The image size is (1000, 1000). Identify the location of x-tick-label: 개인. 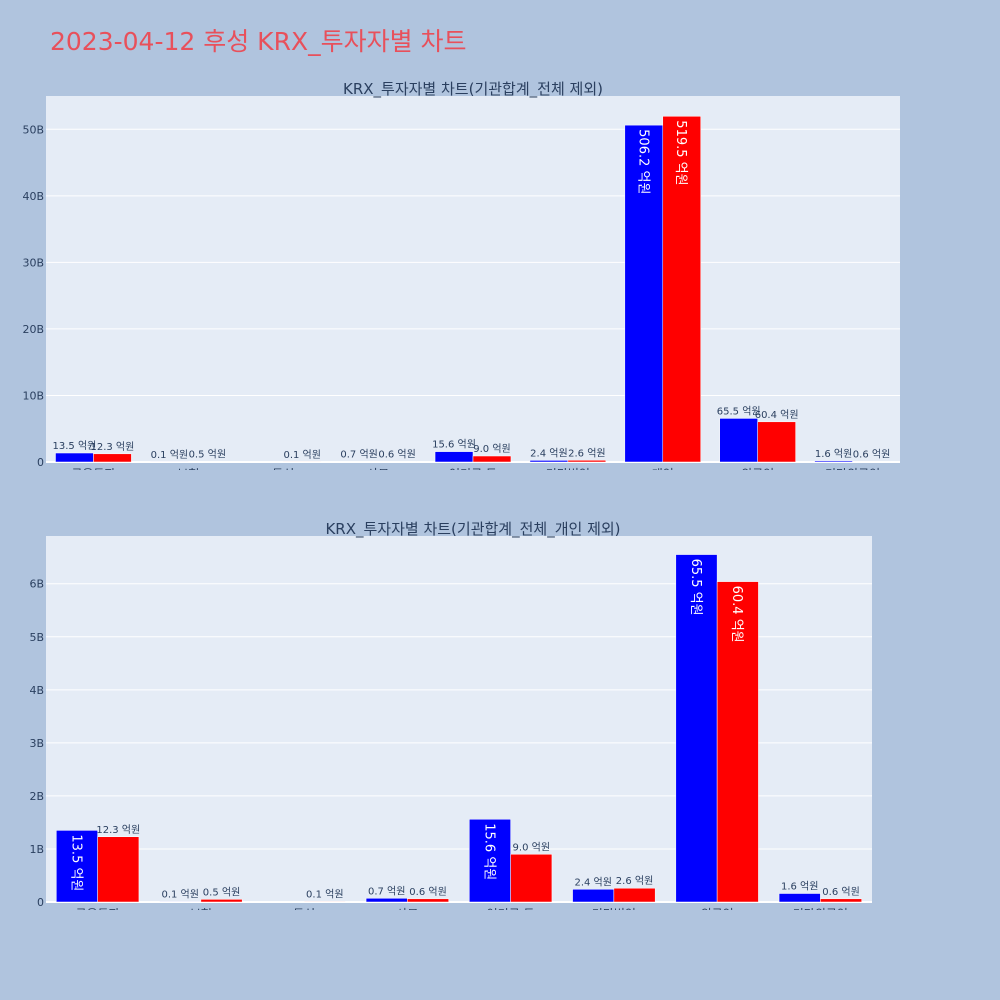
(663, 468).